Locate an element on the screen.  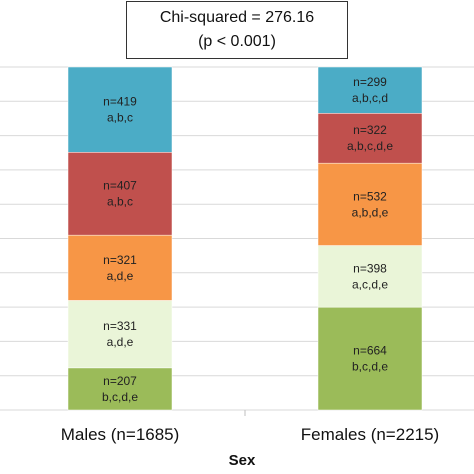
bar-segment-label: a,b,c,d,e is located at coordinates (370, 146).